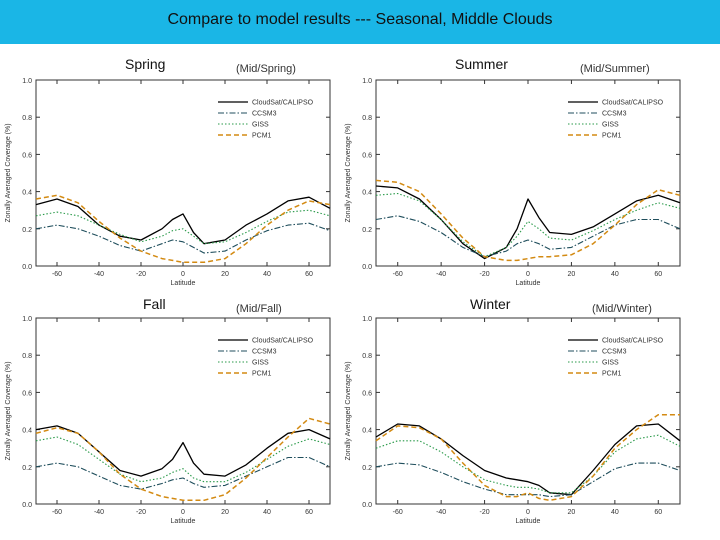  What do you see at coordinates (481, 64) in the screenshot?
I see `season-label-summer: Summer` at bounding box center [481, 64].